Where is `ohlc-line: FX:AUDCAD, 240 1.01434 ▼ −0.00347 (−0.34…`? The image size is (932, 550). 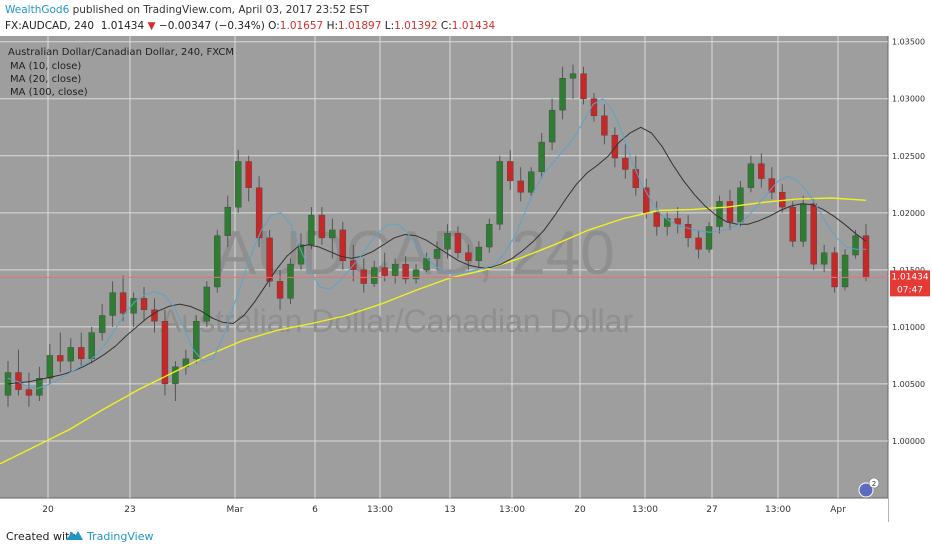 ohlc-line: FX:AUDCAD, 240 1.01434 ▼ −0.00347 (−0.34… is located at coordinates (250, 26).